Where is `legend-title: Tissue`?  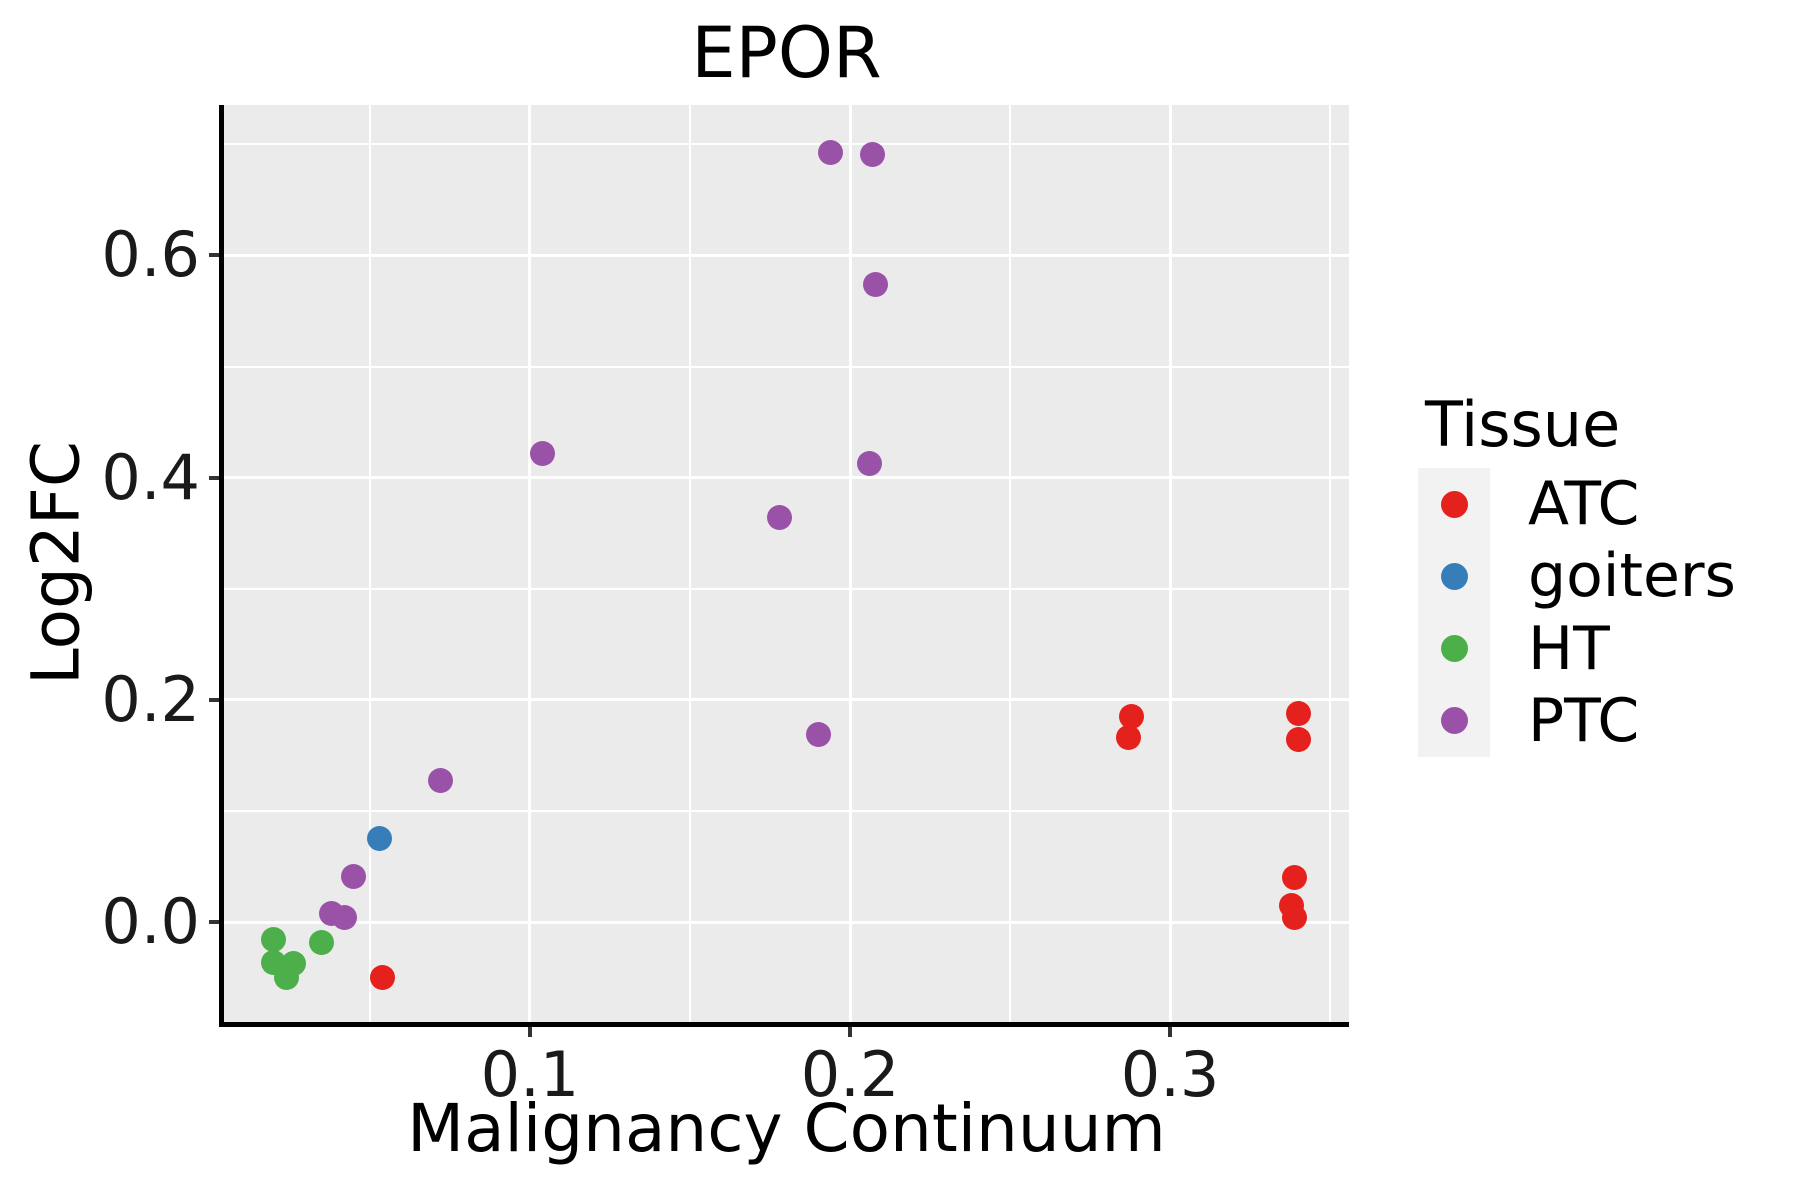
legend-title: Tissue is located at coordinates (1523, 424).